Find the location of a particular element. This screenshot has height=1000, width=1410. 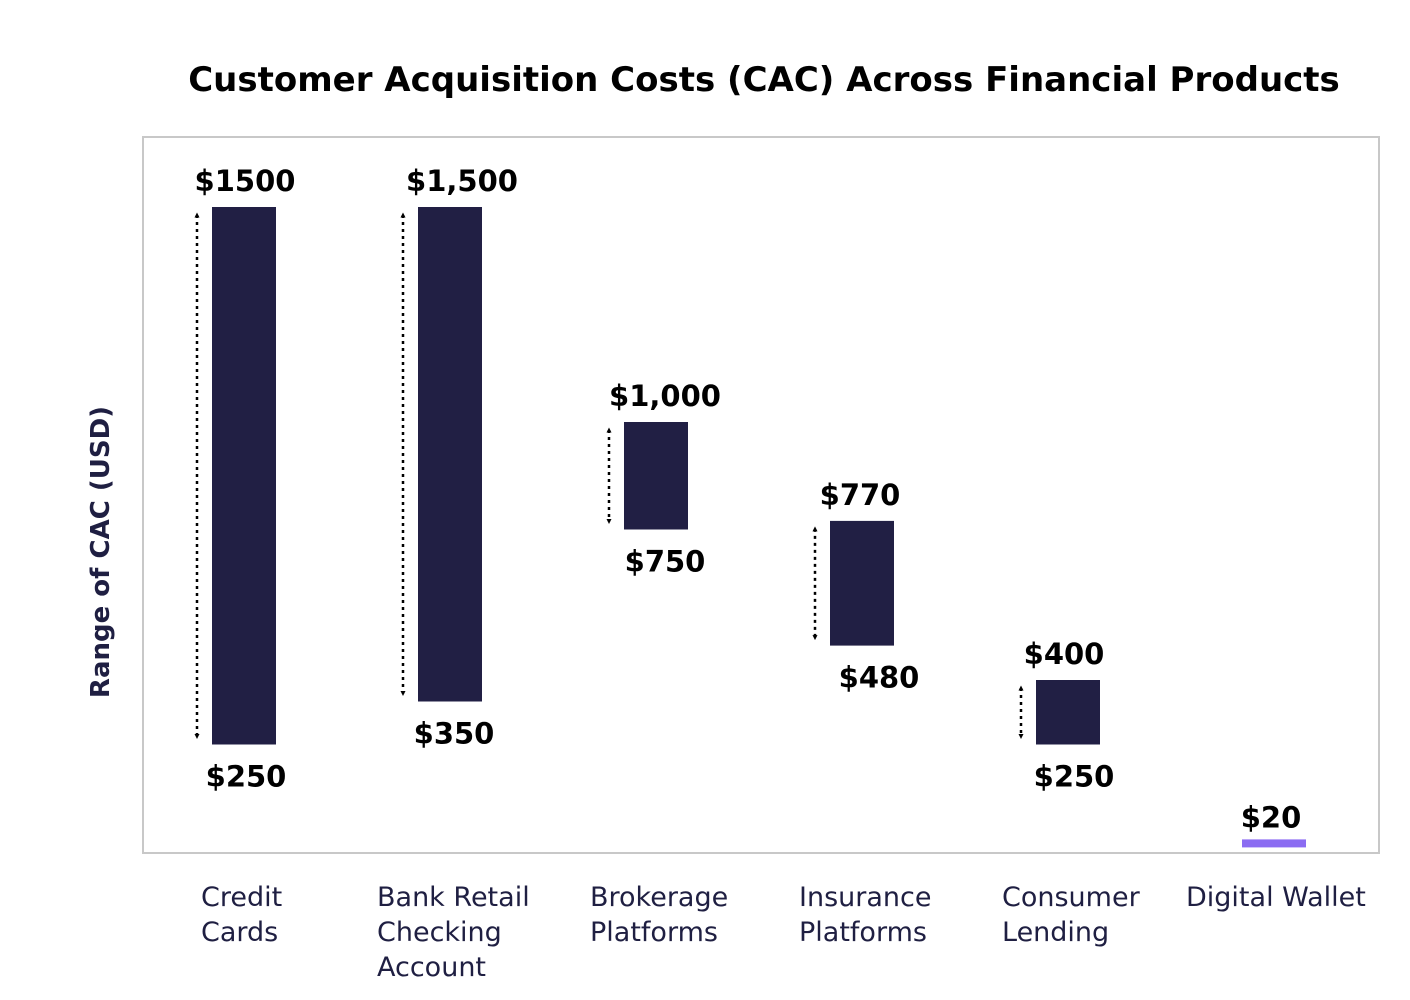

low-value-label-2: $750 is located at coordinates (665, 562).